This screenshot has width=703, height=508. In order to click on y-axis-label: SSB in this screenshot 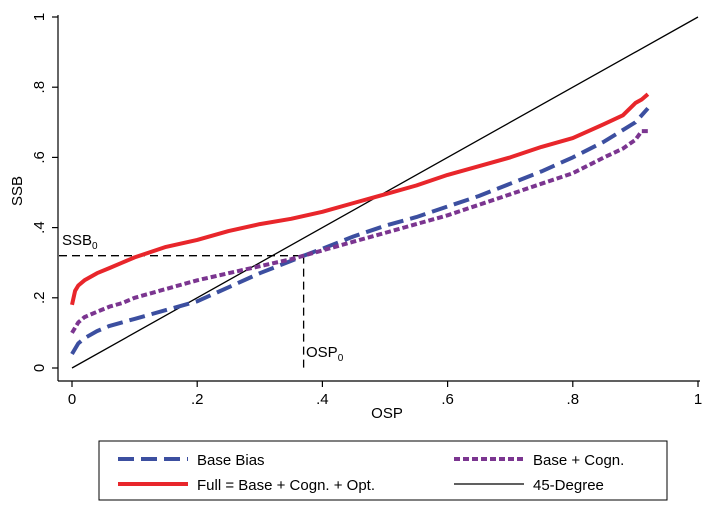, I will do `click(17, 191)`.